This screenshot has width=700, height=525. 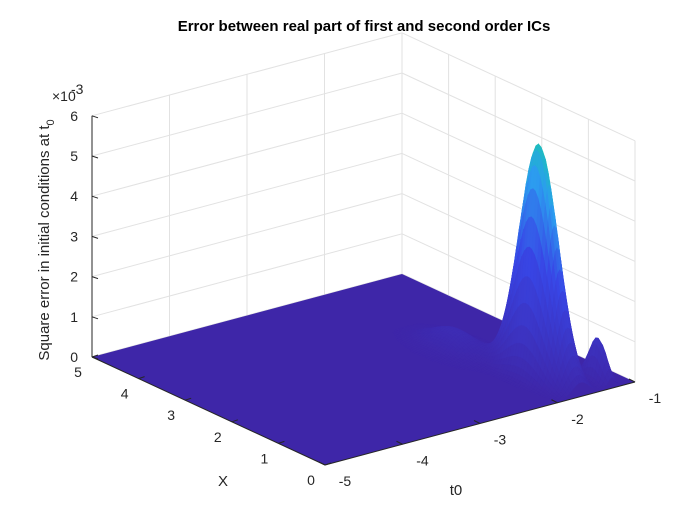 I want to click on x-tick-label: -5, so click(x=345, y=481).